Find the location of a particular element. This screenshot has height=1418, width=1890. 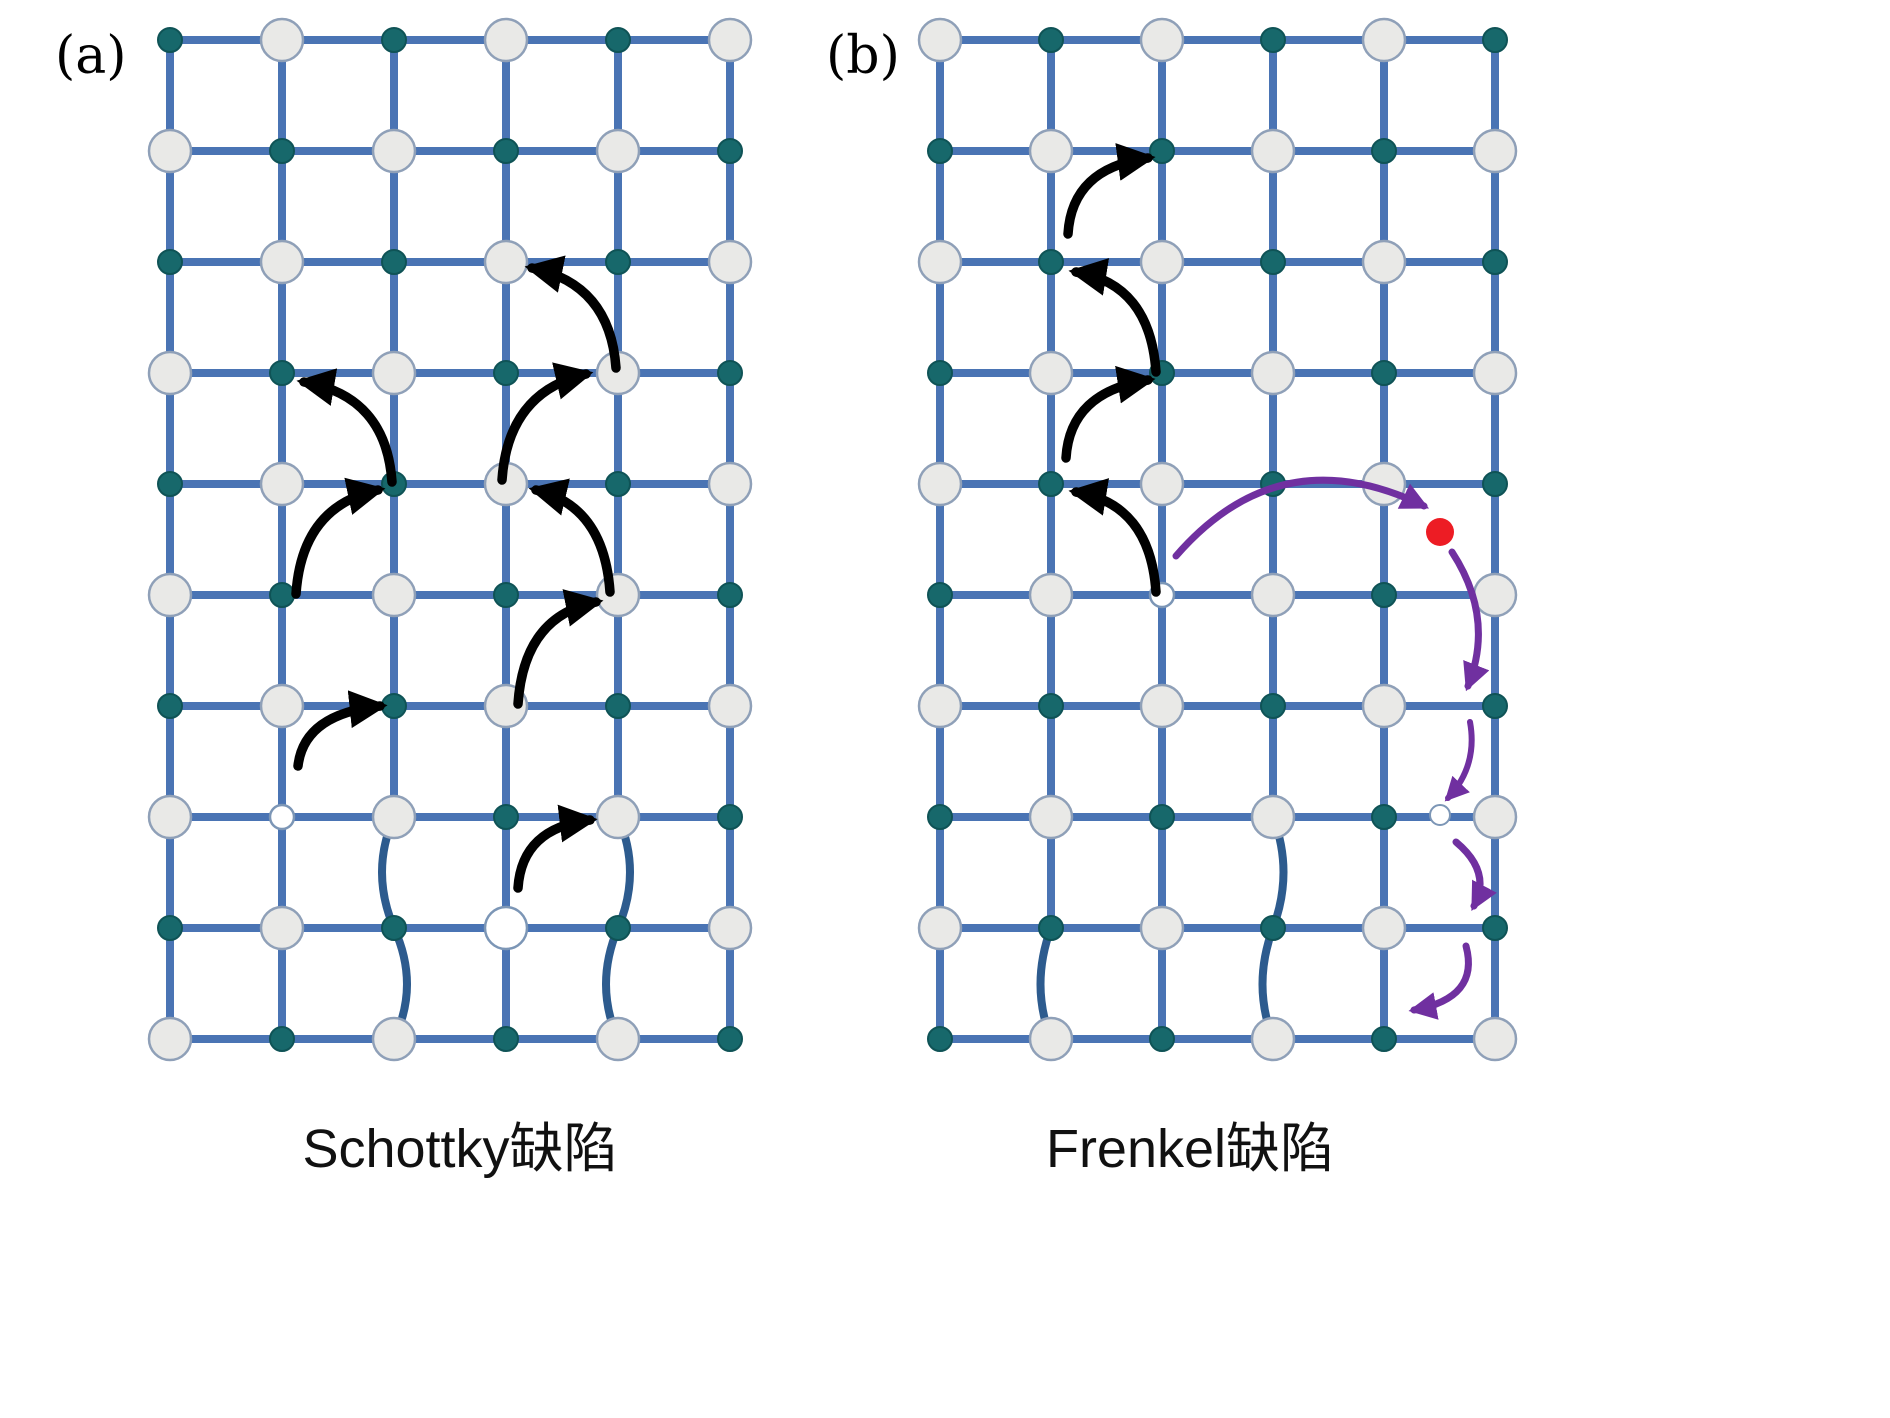

interstitial-ion-red is located at coordinates (1440, 532).